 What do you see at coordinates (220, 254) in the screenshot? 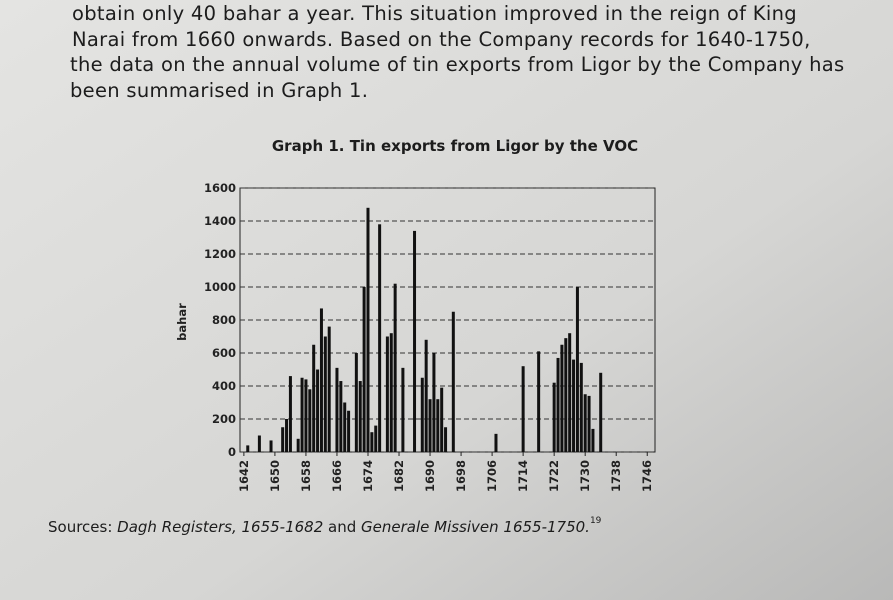
I see `y-tick-label: 1200` at bounding box center [220, 254].